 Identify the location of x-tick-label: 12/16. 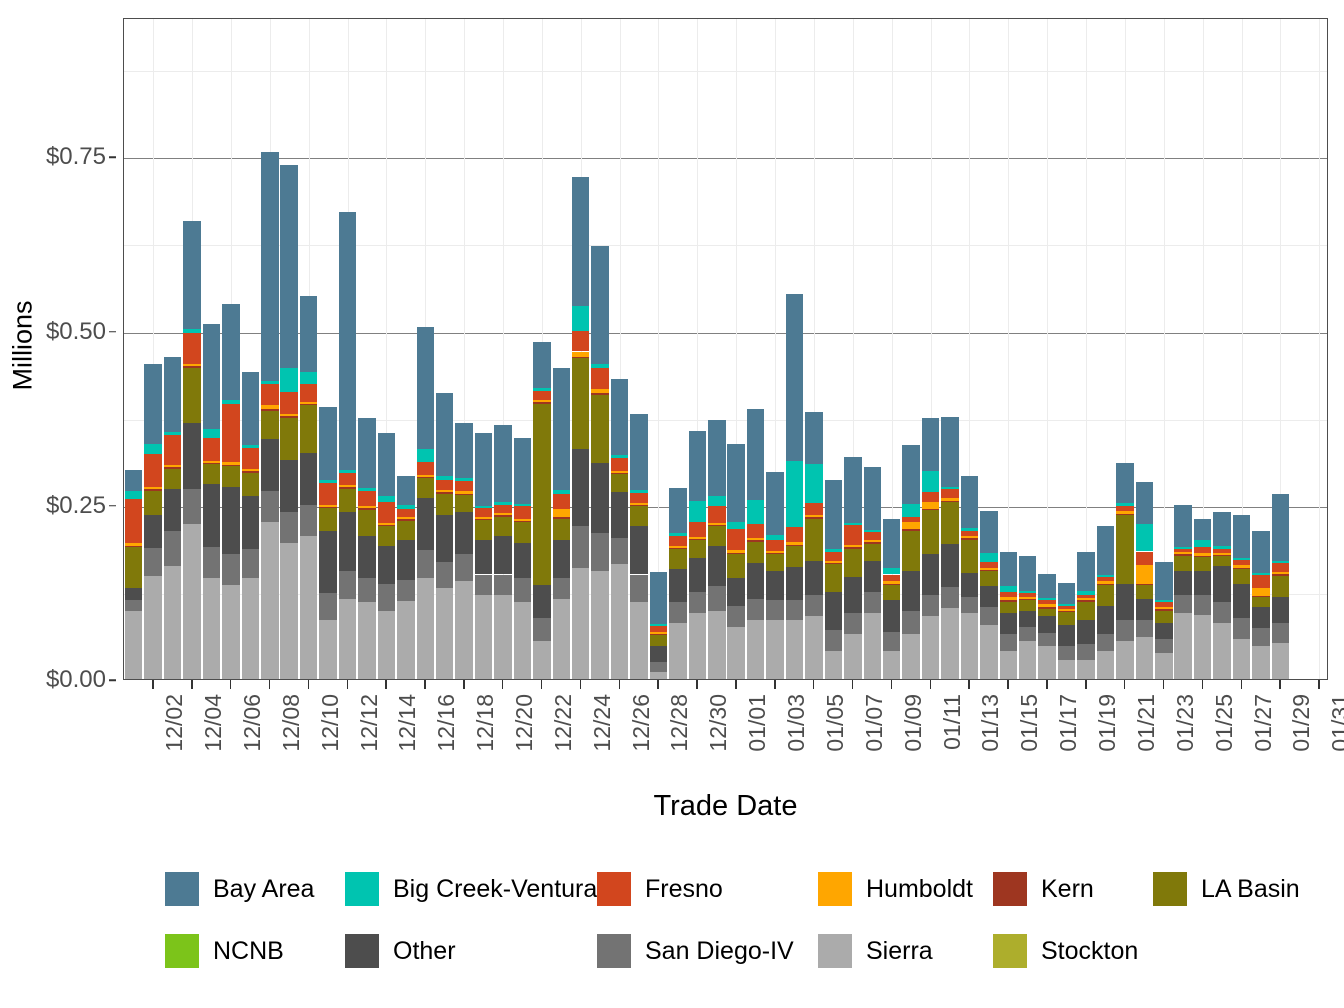
(446, 723).